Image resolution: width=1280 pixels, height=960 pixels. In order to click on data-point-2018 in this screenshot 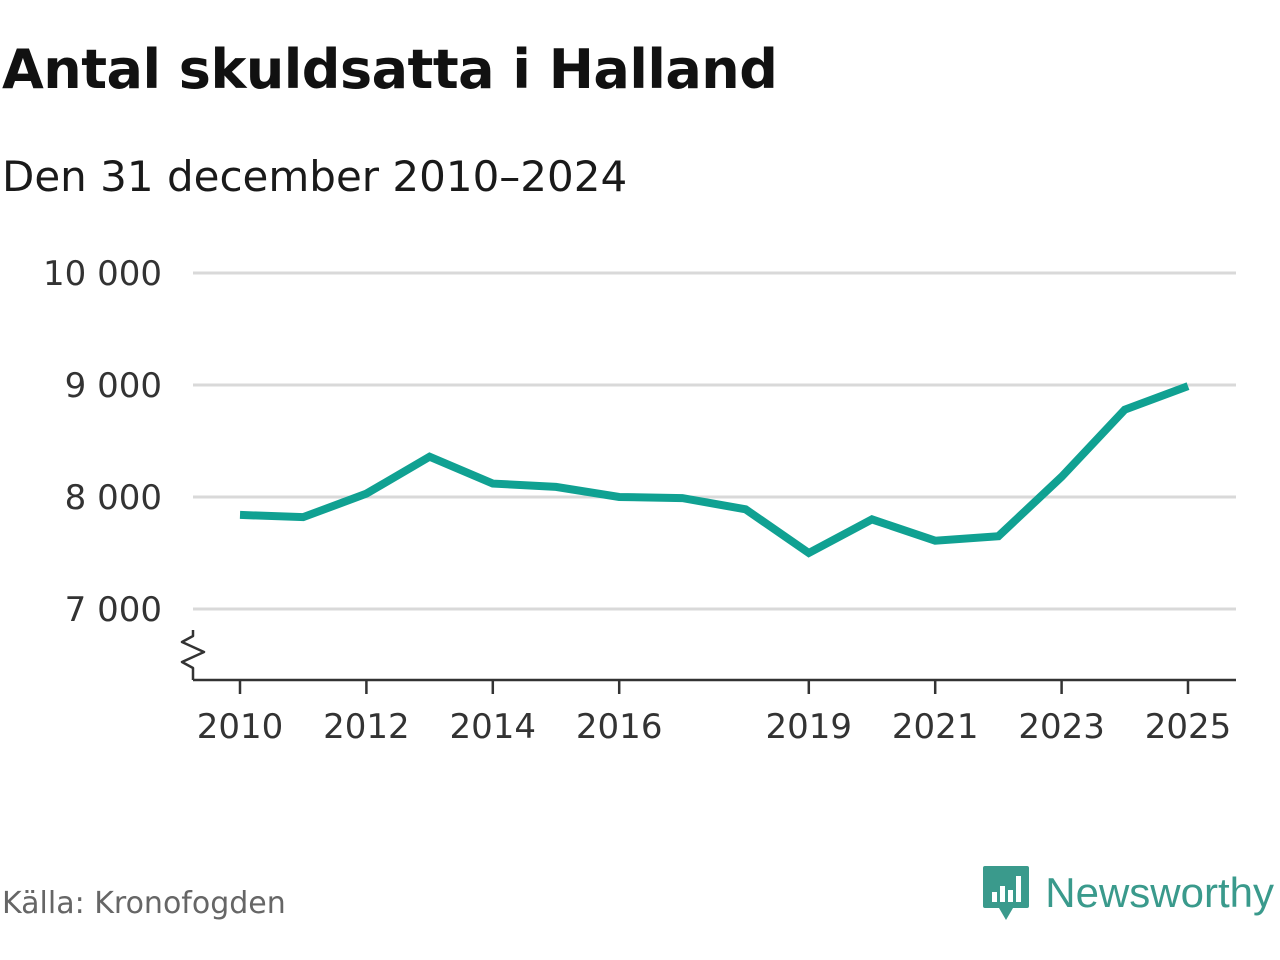, I will do `click(746, 509)`.